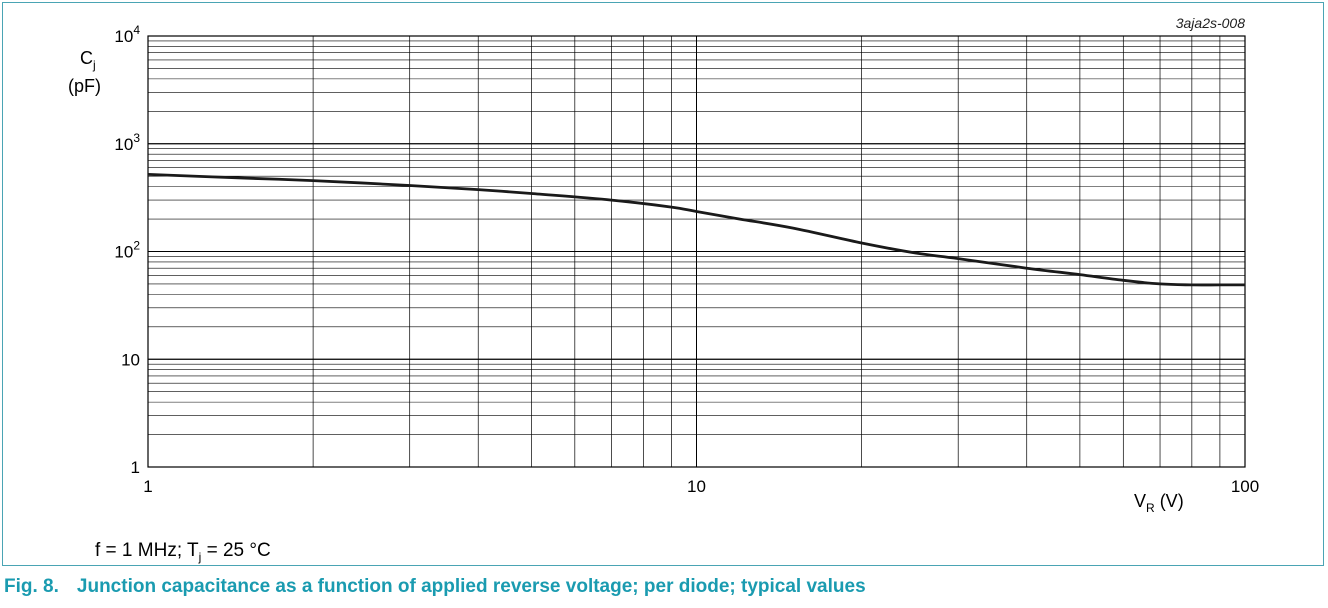 This screenshot has height=608, width=1328. Describe the element at coordinates (236, 550) in the screenshot. I see `condition-temperature: = 25 °C` at that location.